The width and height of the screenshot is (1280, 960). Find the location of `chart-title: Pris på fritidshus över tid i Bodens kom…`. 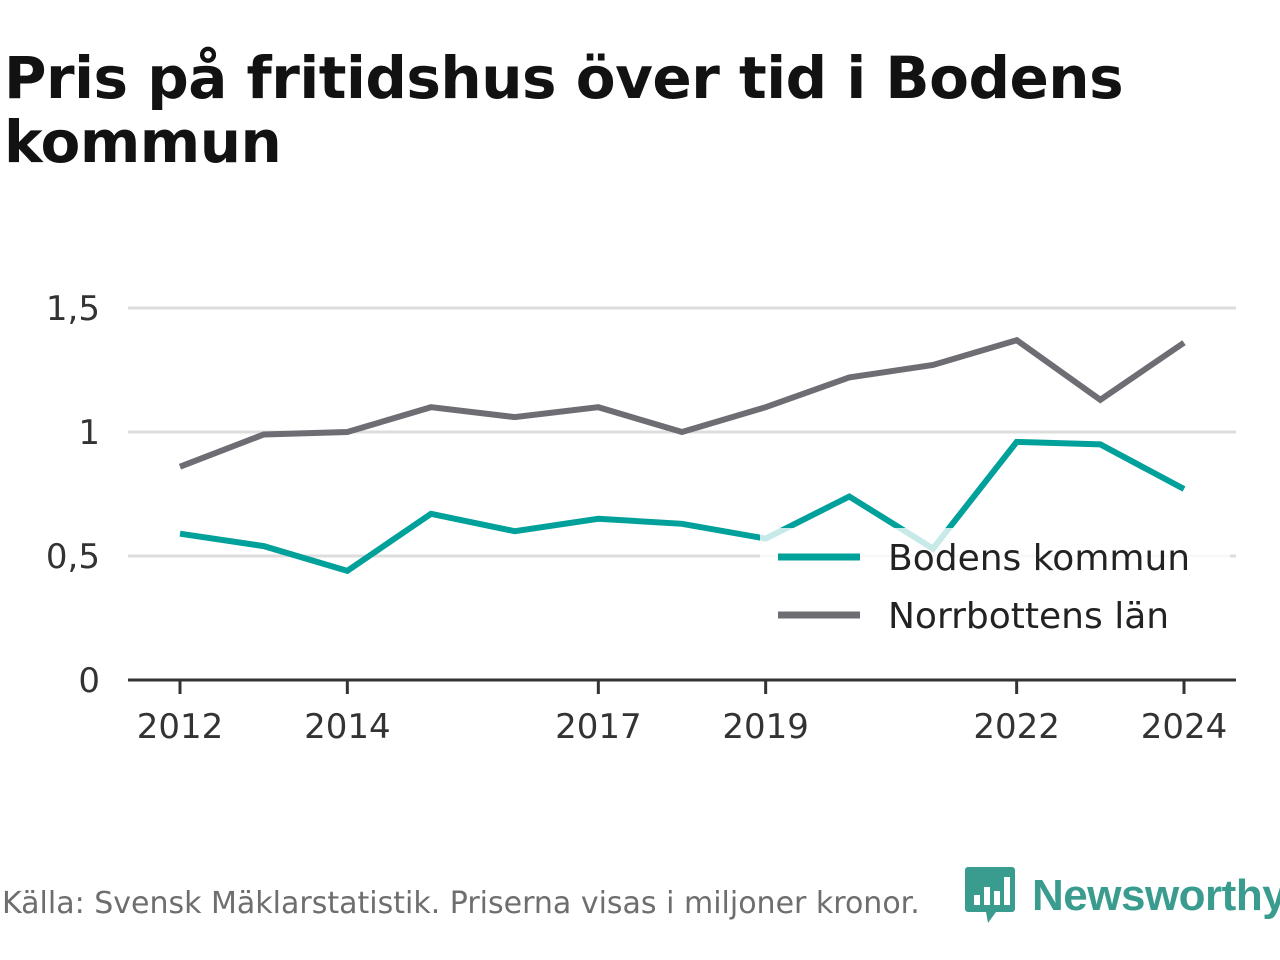

chart-title: Pris på fritidshus över tid i Bodens kom… is located at coordinates (564, 110).